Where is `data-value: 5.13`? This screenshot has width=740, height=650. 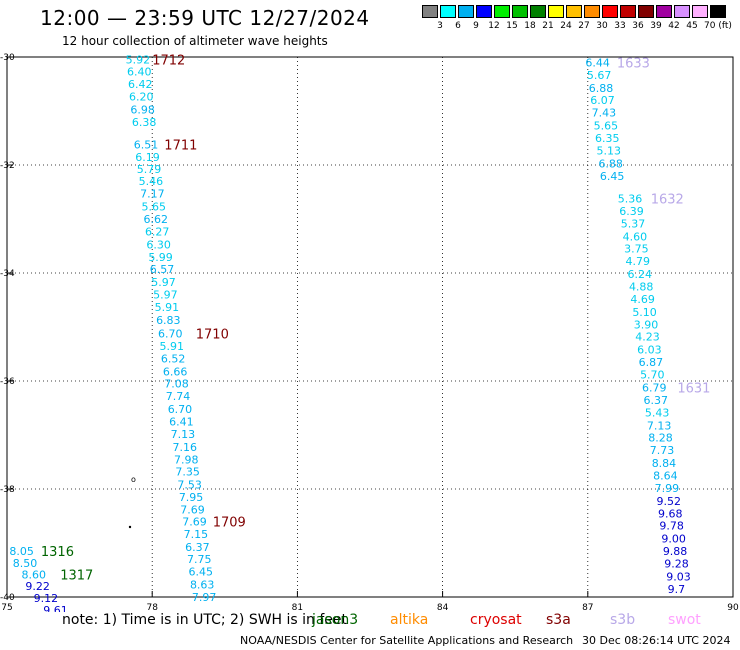 data-value: 5.13 is located at coordinates (609, 150).